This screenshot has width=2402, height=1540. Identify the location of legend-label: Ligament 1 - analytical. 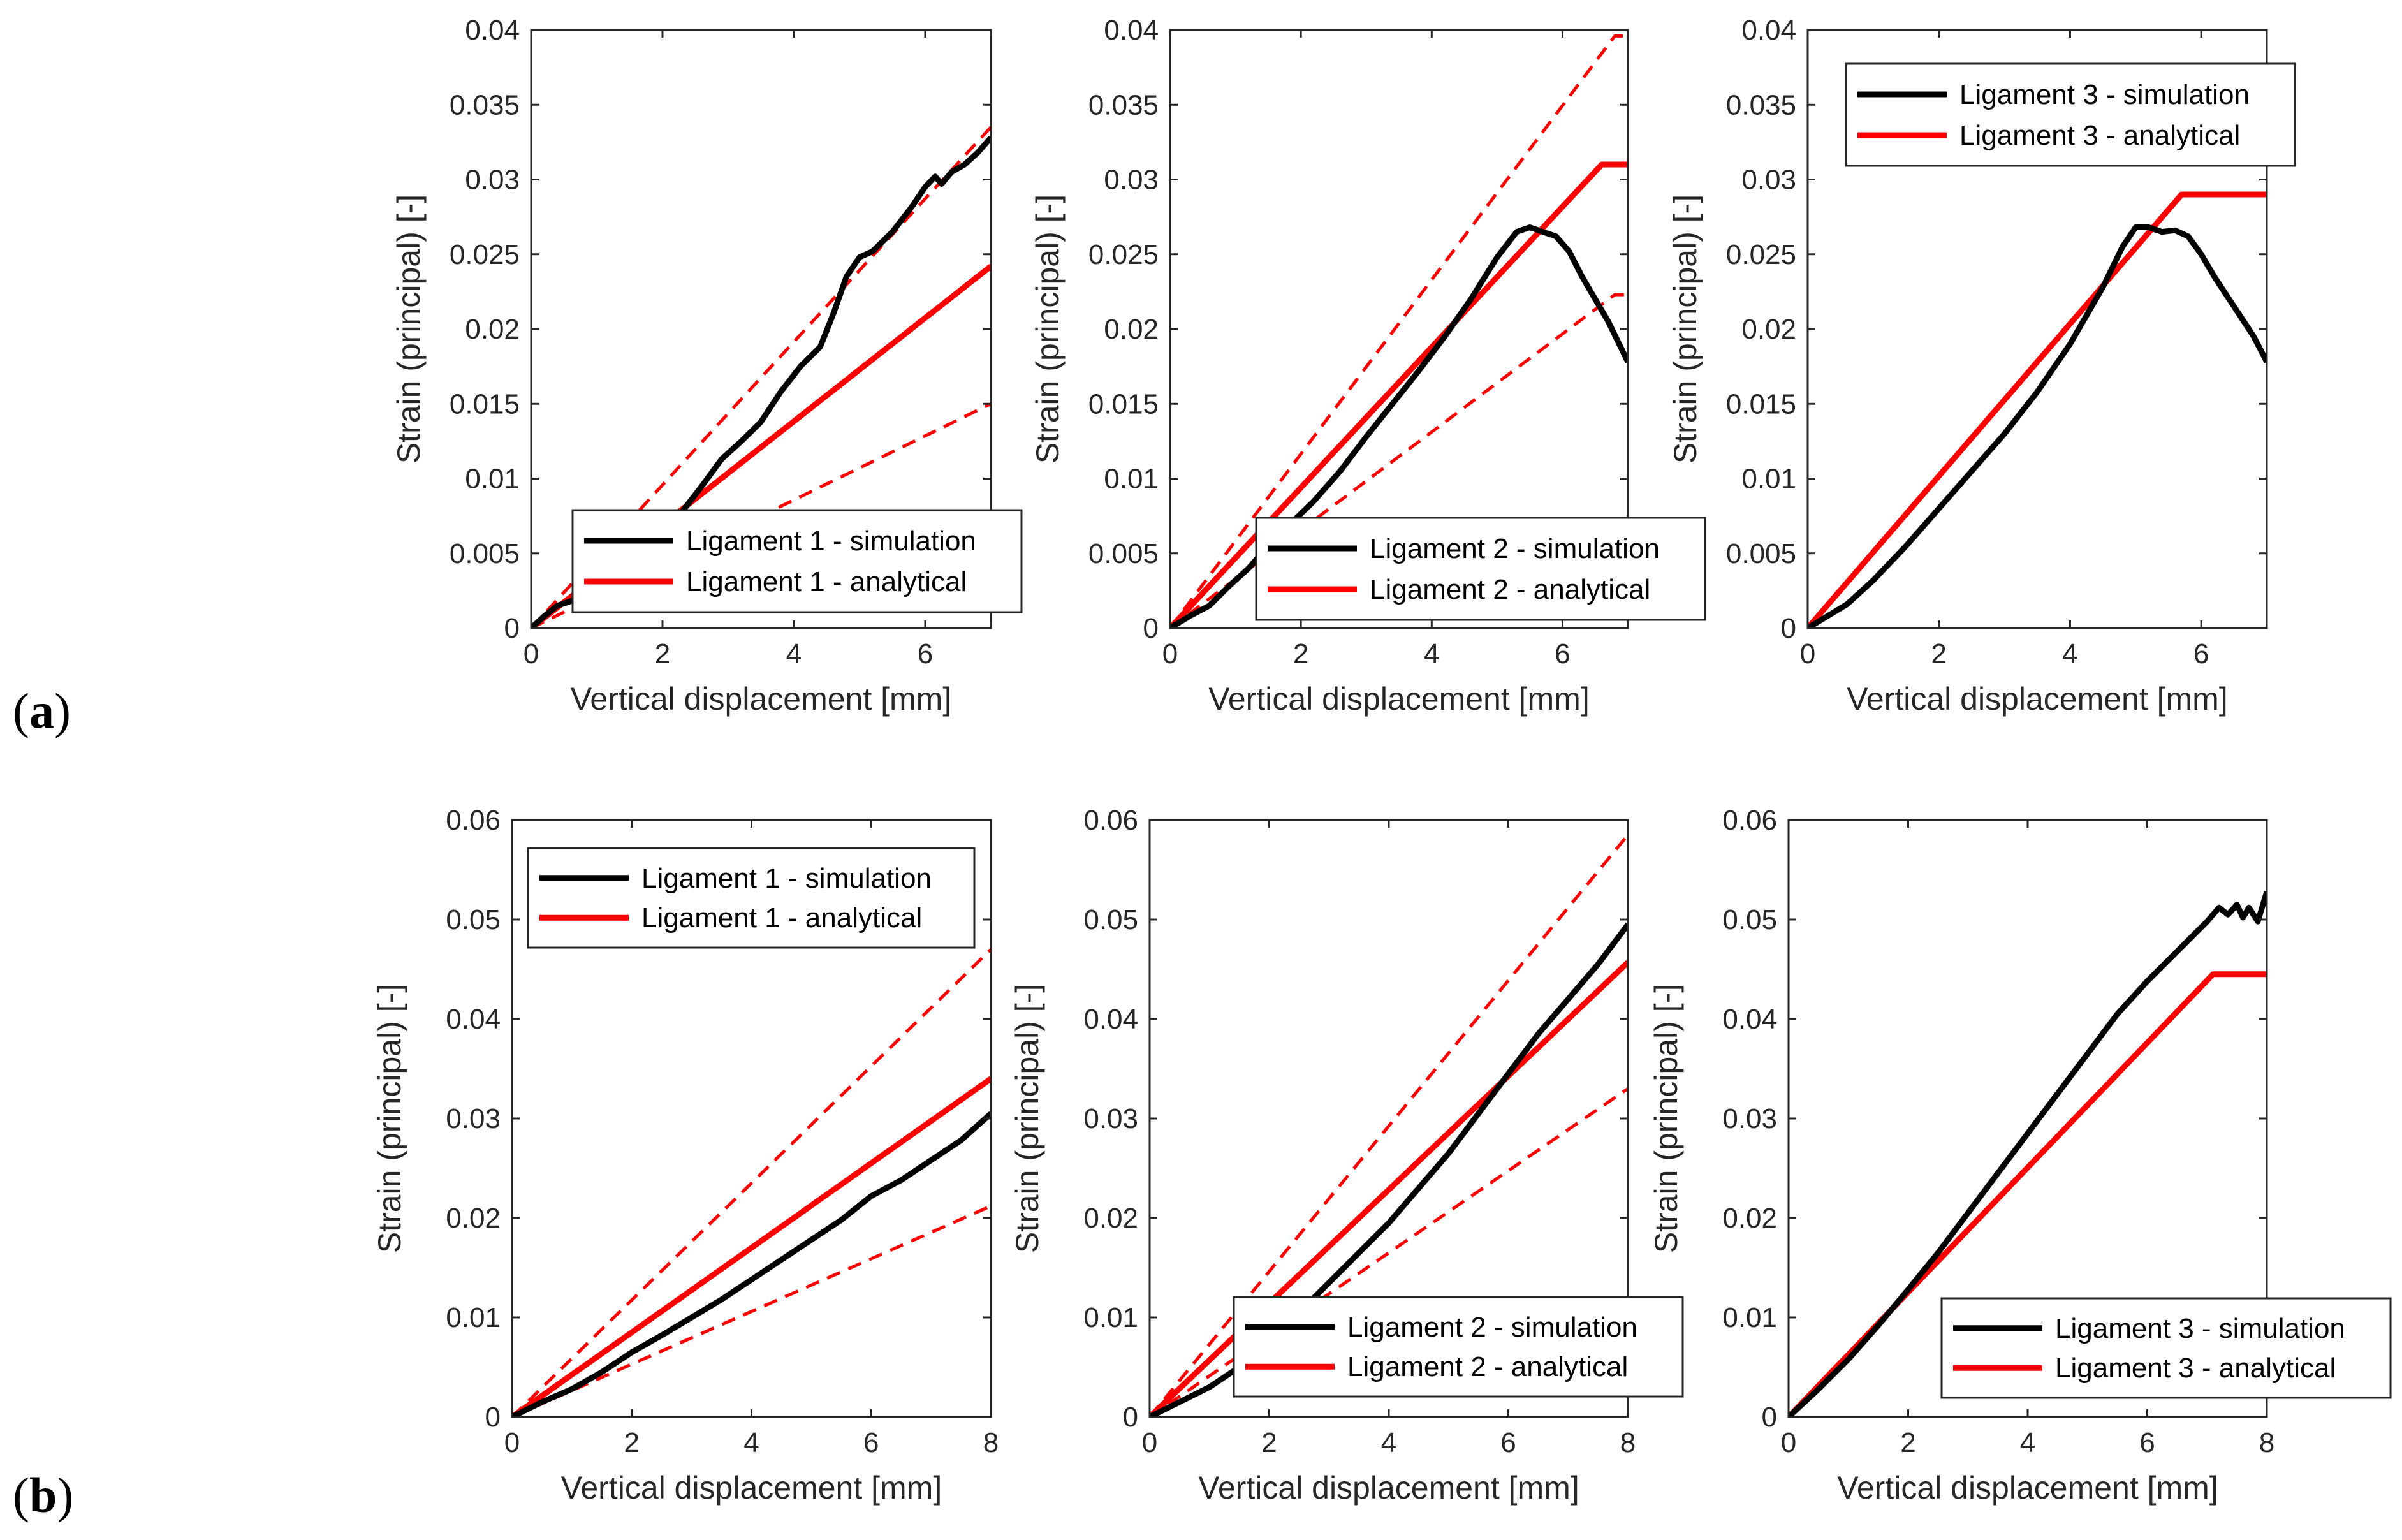
(782, 918).